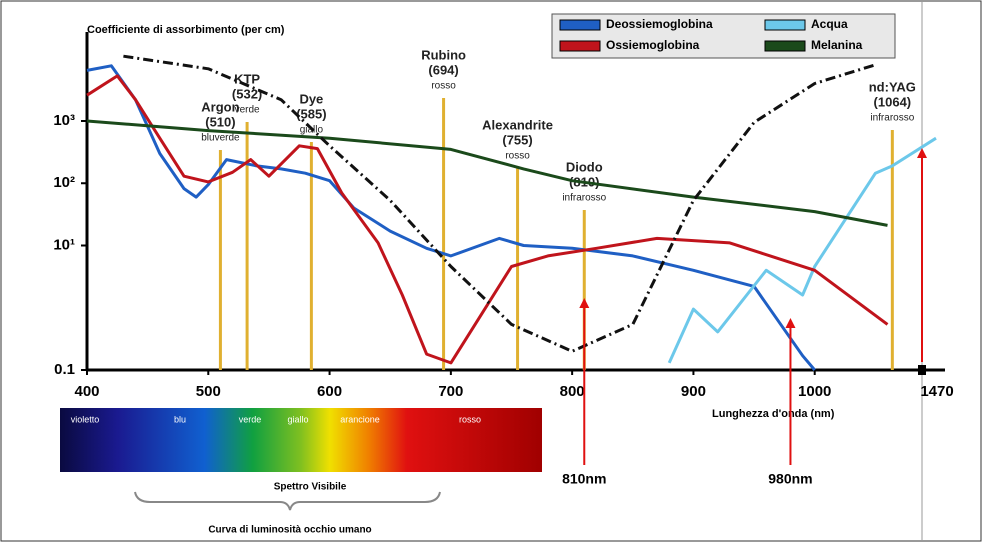  What do you see at coordinates (310, 487) in the screenshot?
I see `spectrum-title: Spettro Visibile` at bounding box center [310, 487].